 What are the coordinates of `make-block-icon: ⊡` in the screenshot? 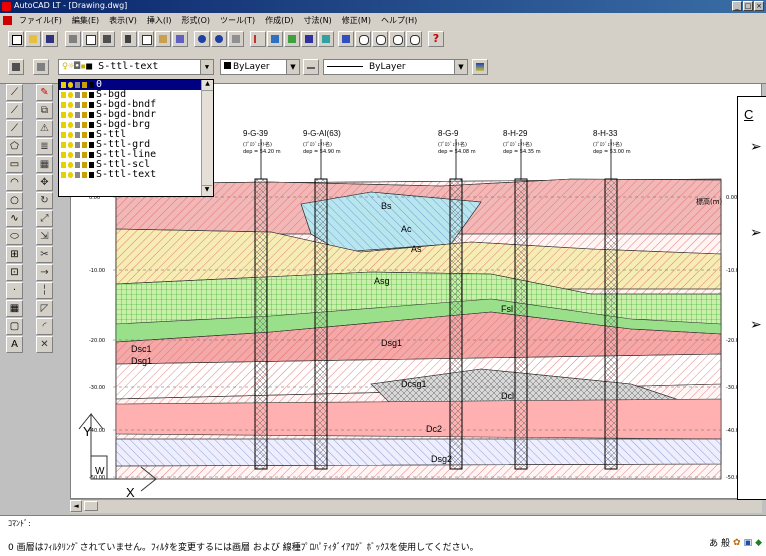 It's located at (14, 272).